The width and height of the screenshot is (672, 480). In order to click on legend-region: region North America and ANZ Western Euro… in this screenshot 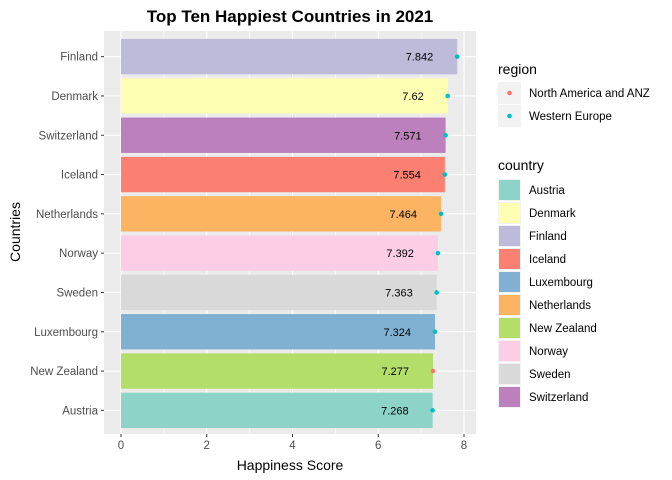, I will do `click(574, 94)`.